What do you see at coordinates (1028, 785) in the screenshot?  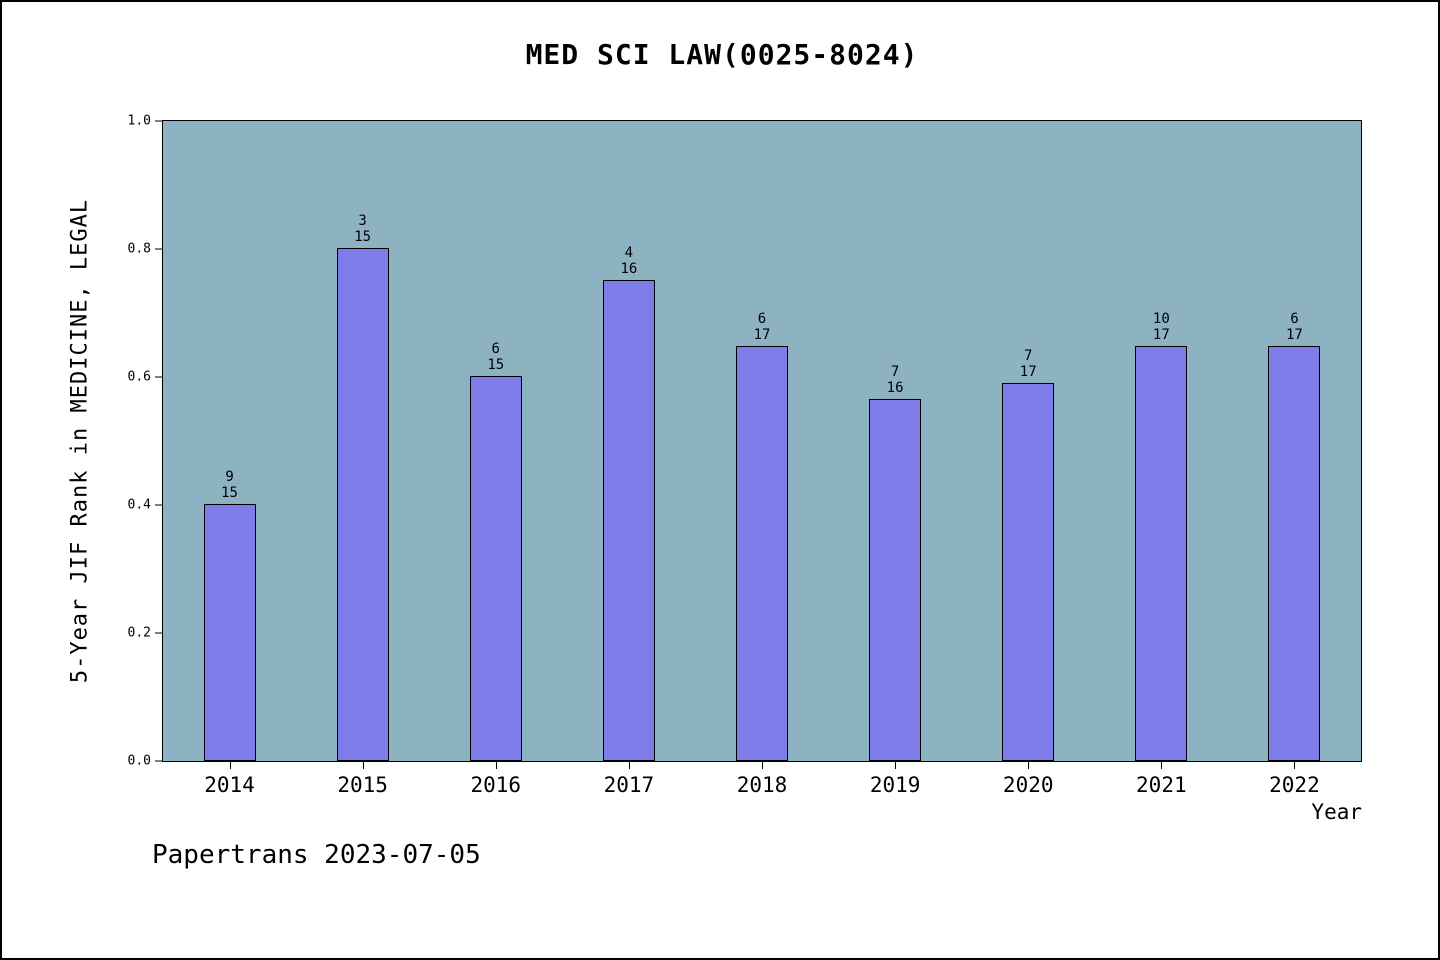 I see `x-tick-label-2020: 2020` at bounding box center [1028, 785].